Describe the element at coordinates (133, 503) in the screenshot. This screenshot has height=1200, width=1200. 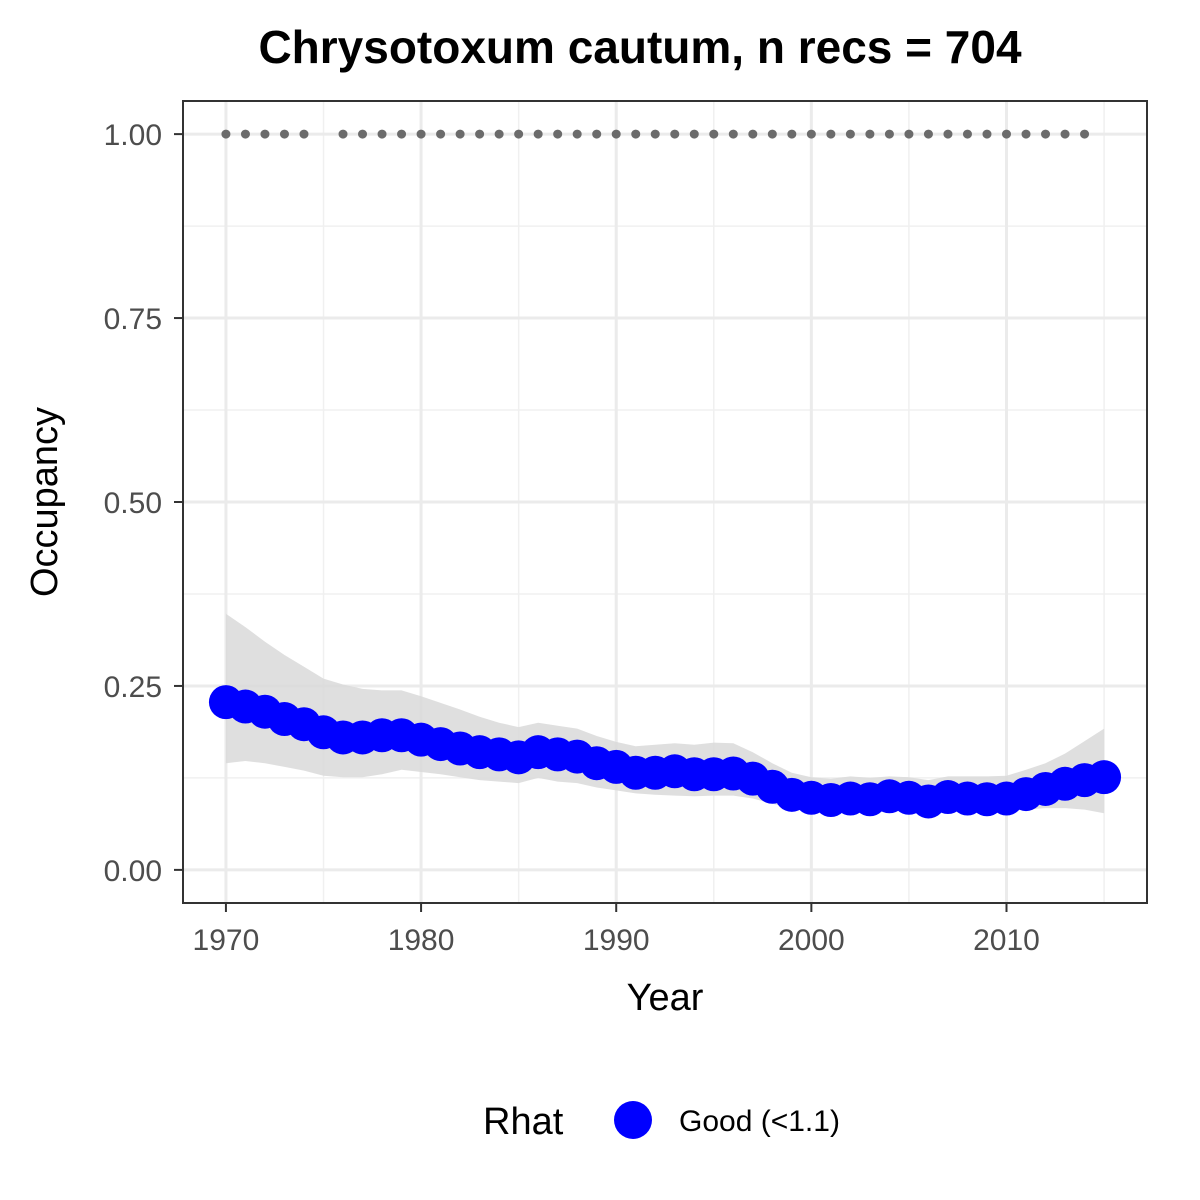
I see `y-tick-label: 0.50` at that location.